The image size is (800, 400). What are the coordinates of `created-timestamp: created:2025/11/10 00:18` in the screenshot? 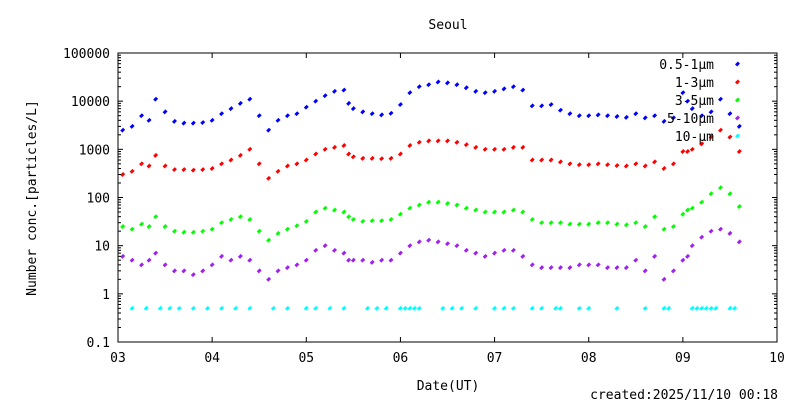 It's located at (684, 394).